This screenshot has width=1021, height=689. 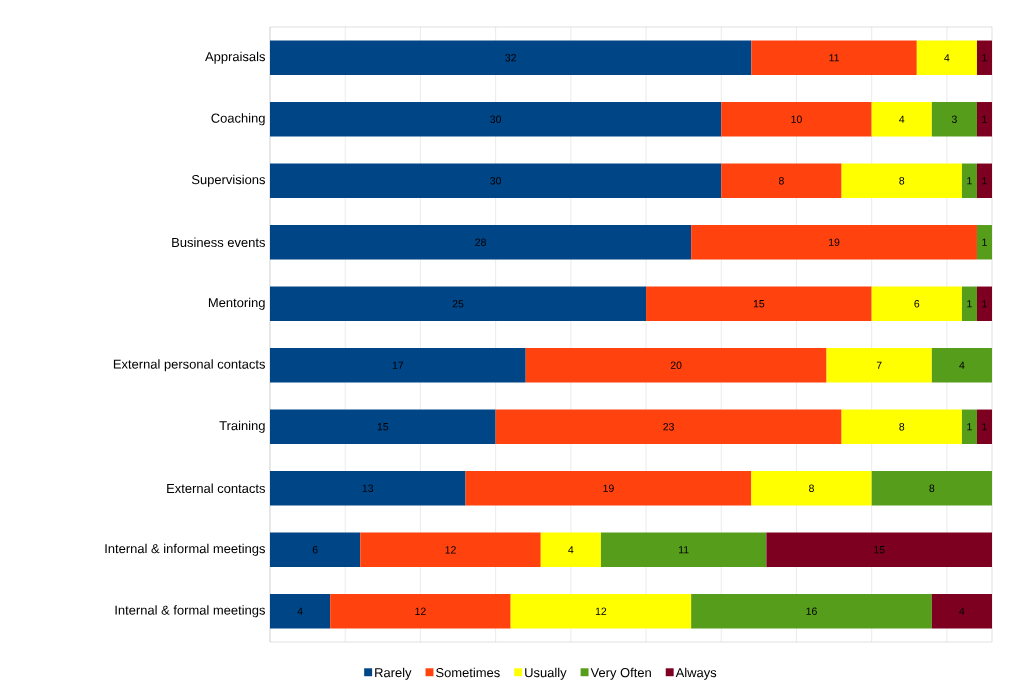 I want to click on data-label: 25, so click(x=458, y=304).